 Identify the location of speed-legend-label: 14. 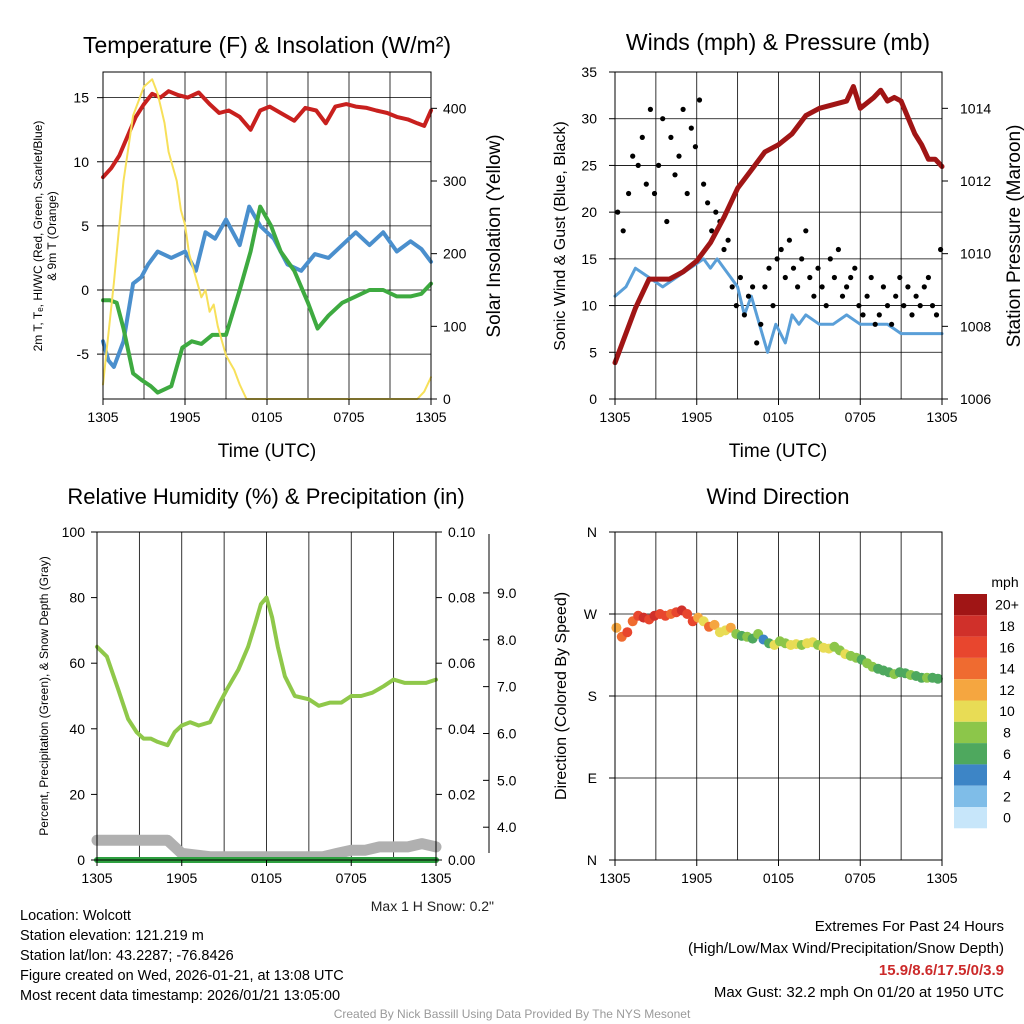
(1007, 669).